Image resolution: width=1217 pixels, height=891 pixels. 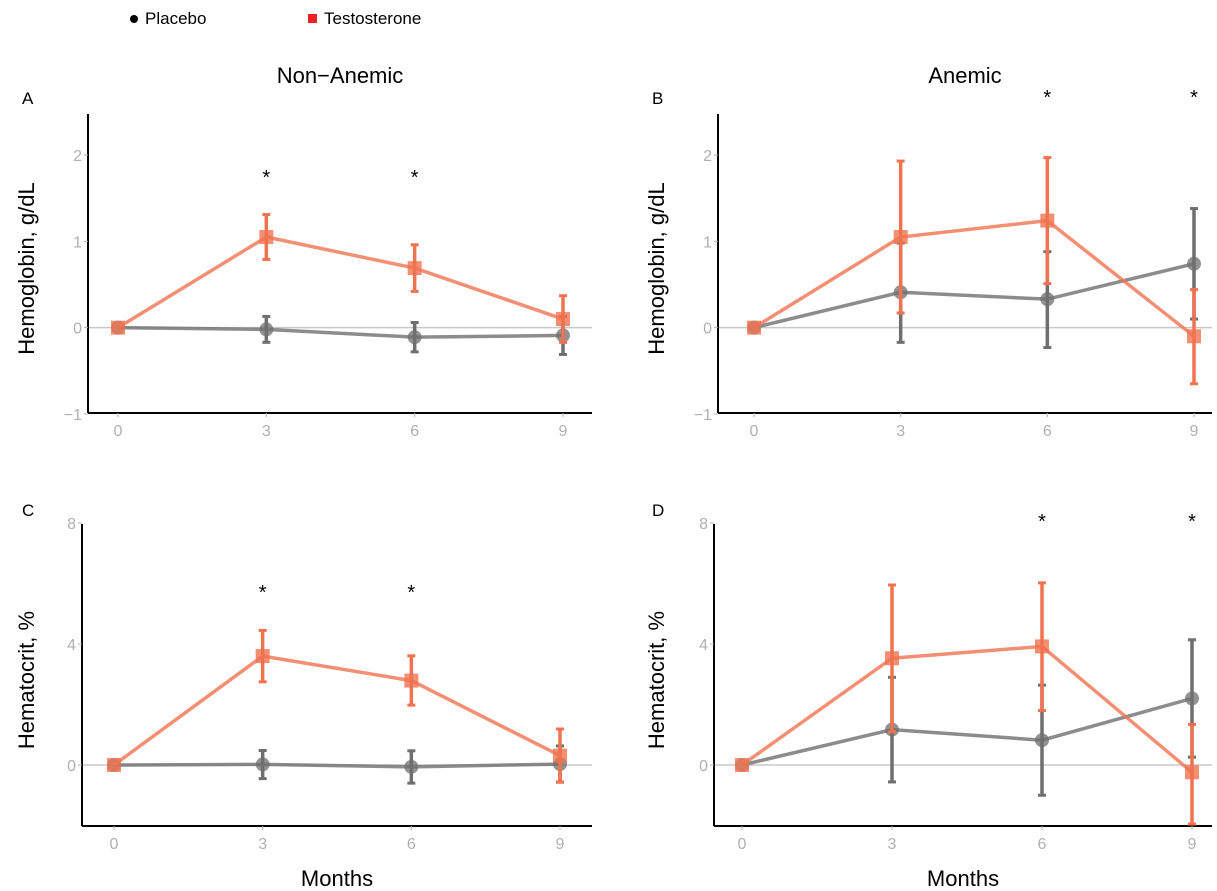 What do you see at coordinates (77, 329) in the screenshot?
I see `panel-a-y-tick-label: 0` at bounding box center [77, 329].